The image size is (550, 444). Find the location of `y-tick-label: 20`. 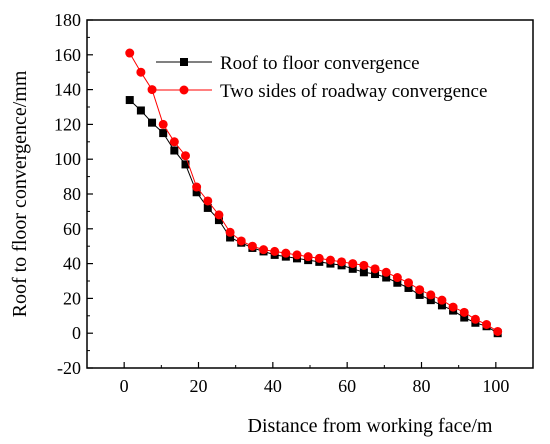

y-tick-label: 20 is located at coordinates (72, 298).